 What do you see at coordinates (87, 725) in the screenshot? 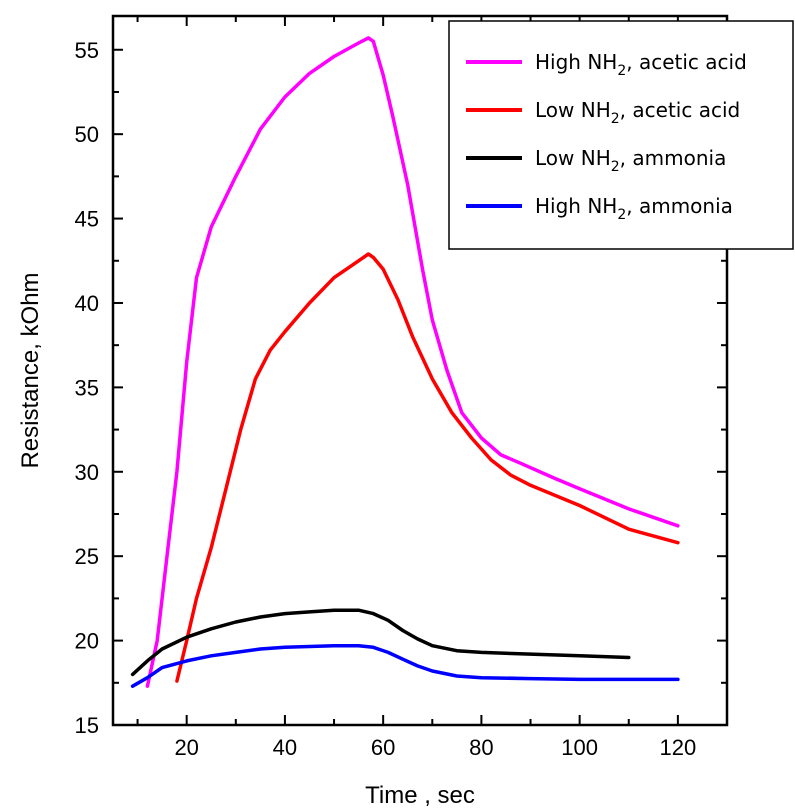
I see `y-tick-label: 15` at bounding box center [87, 725].